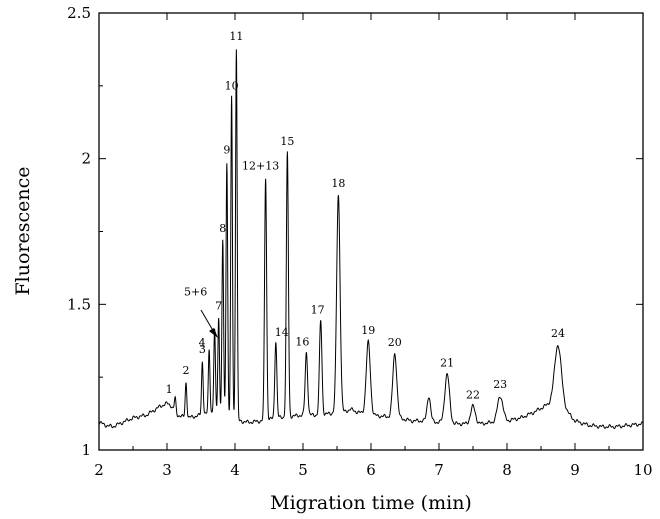  What do you see at coordinates (222, 228) in the screenshot?
I see `peak-label: 8` at bounding box center [222, 228].